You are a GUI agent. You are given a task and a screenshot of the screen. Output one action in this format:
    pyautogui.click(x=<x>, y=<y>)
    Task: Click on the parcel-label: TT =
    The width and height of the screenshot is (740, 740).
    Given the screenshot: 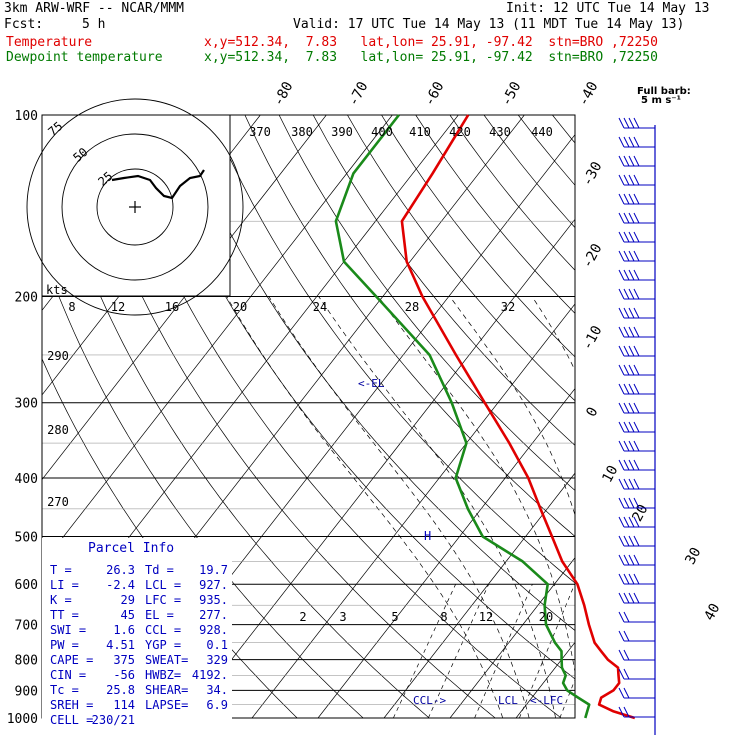 What is the action you would take?
    pyautogui.click(x=64, y=615)
    